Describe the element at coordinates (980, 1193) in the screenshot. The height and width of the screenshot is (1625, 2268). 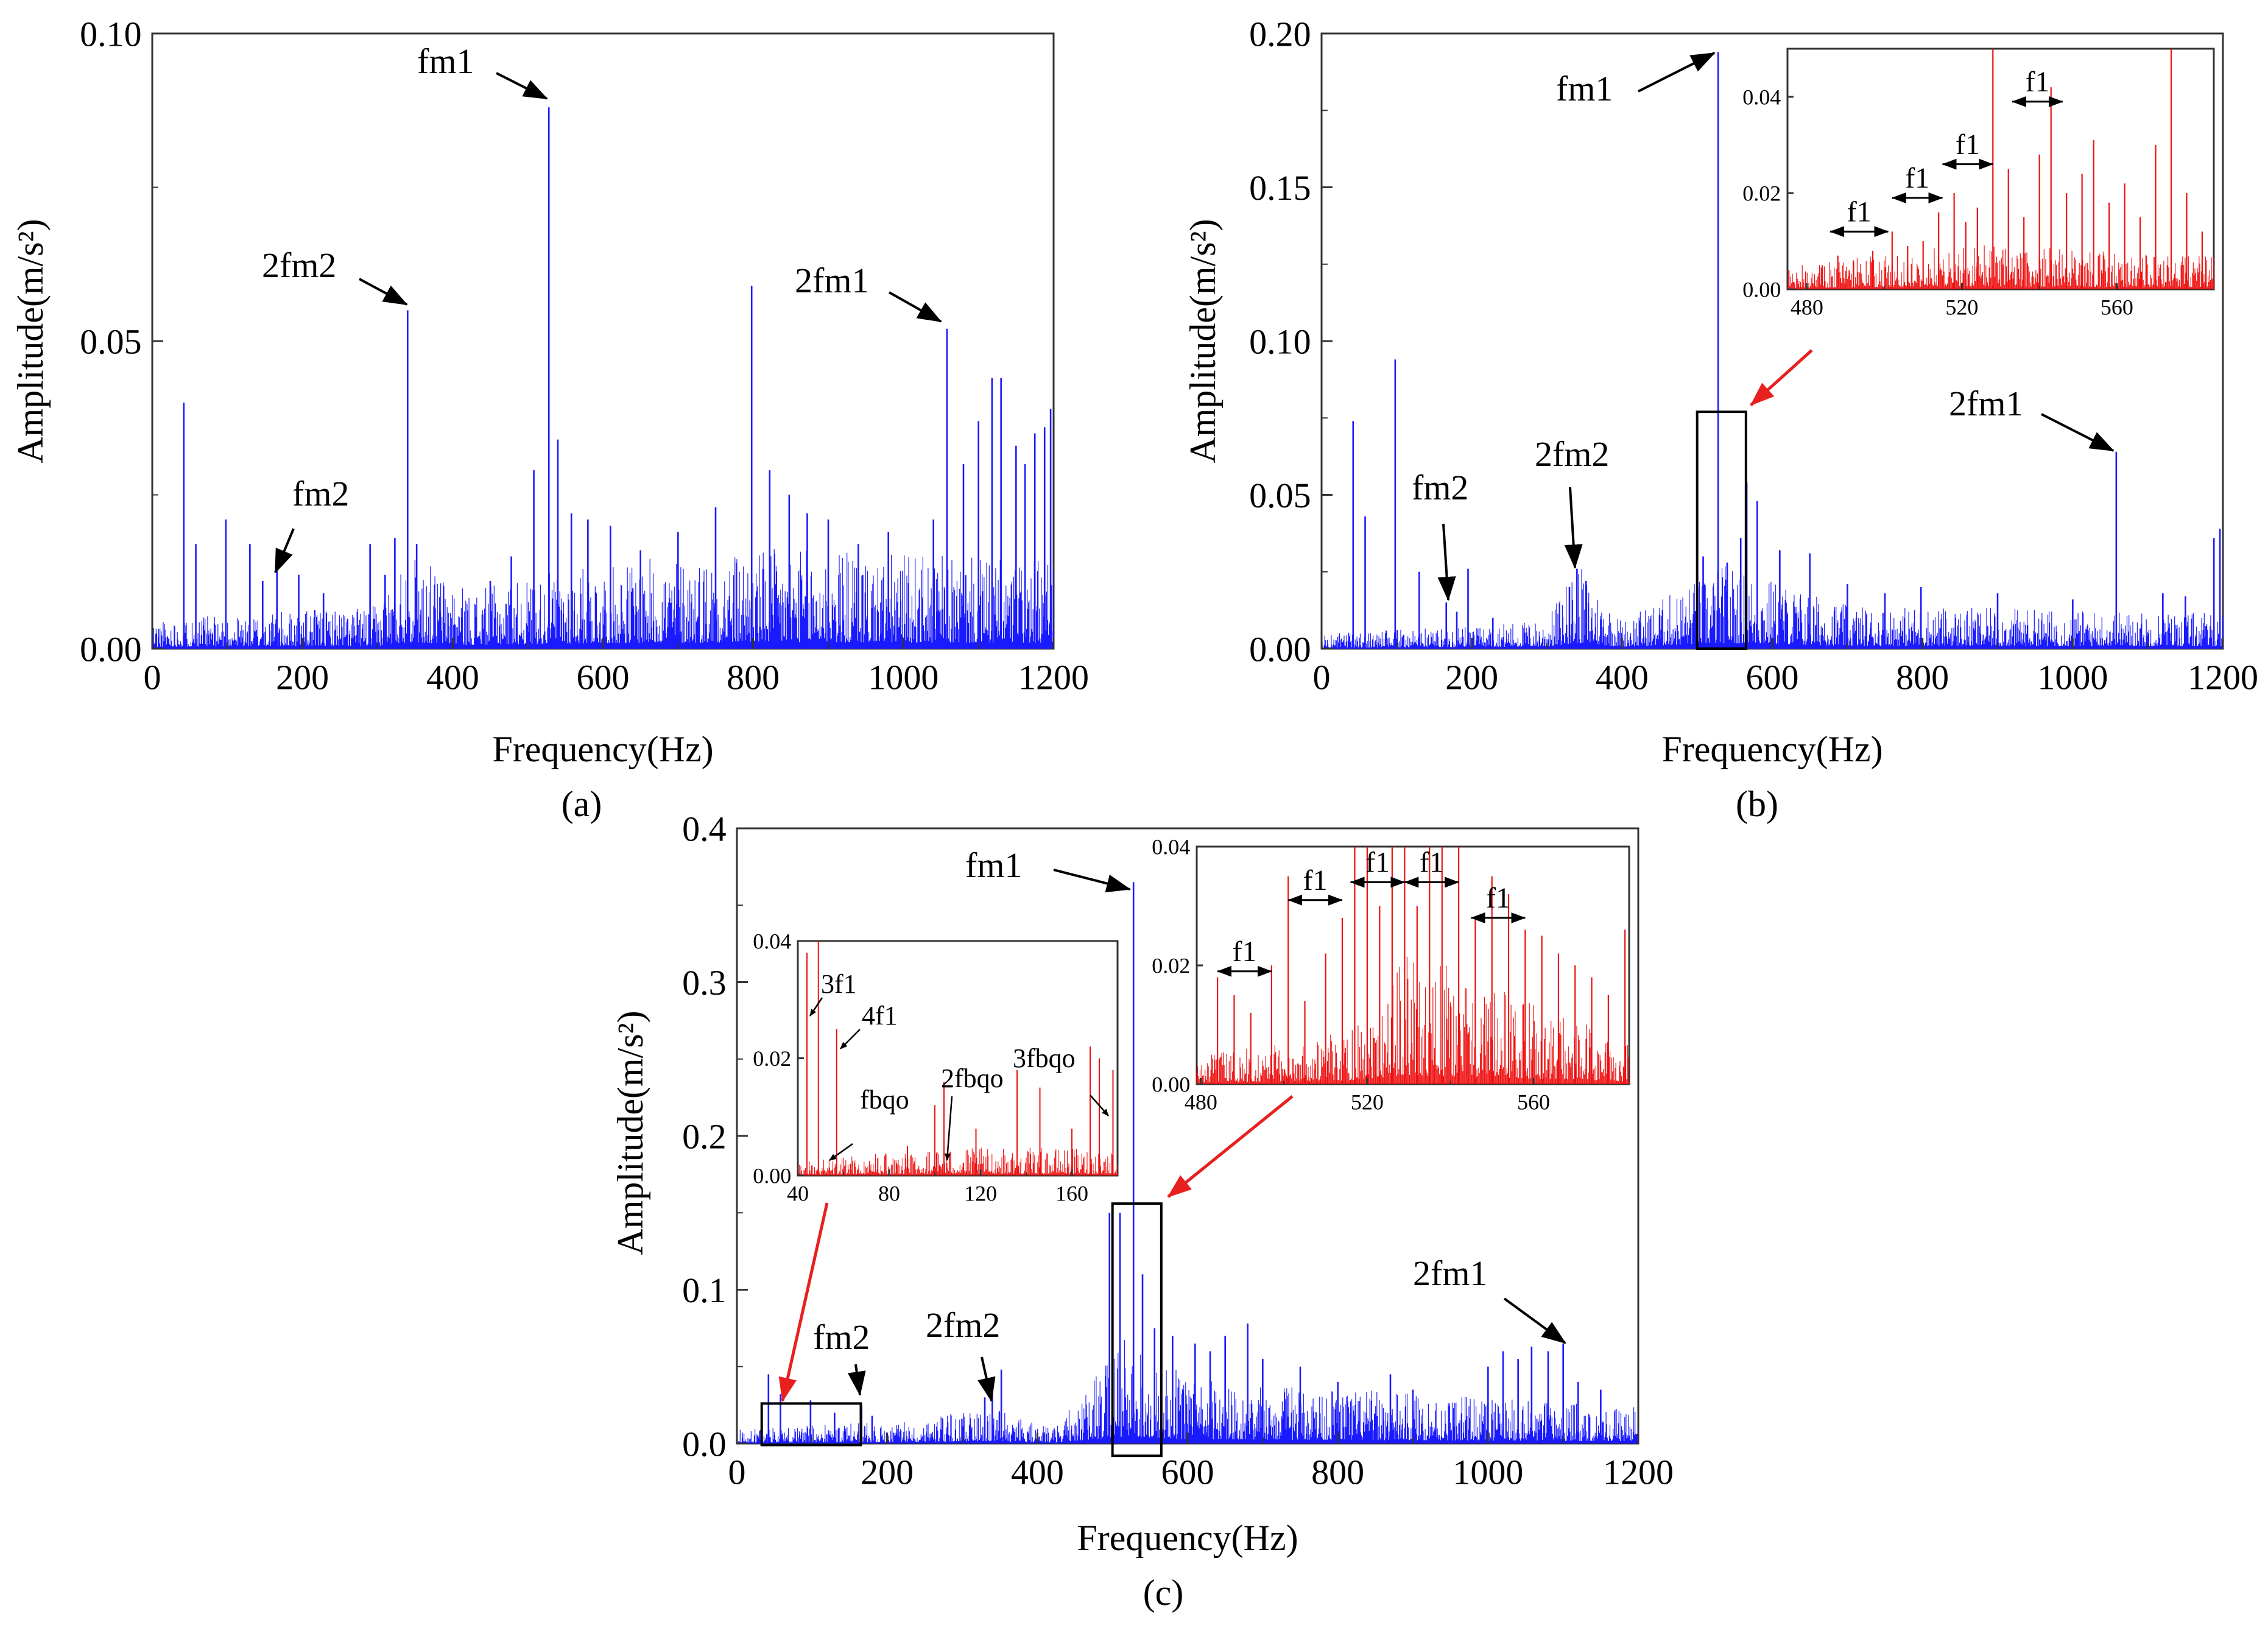
I see `x-tick-label: 120` at that location.